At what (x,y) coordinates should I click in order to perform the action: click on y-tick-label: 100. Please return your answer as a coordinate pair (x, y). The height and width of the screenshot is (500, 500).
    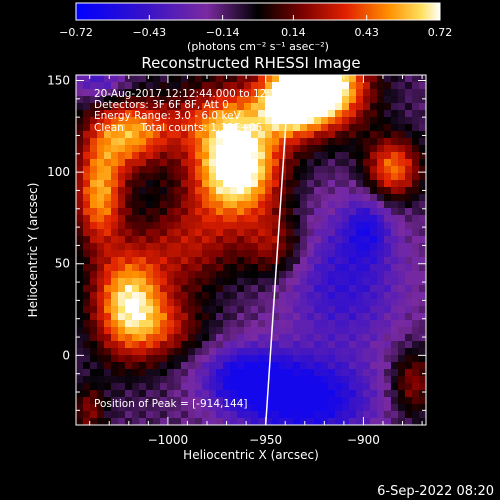
    Looking at the image, I should click on (58, 172).